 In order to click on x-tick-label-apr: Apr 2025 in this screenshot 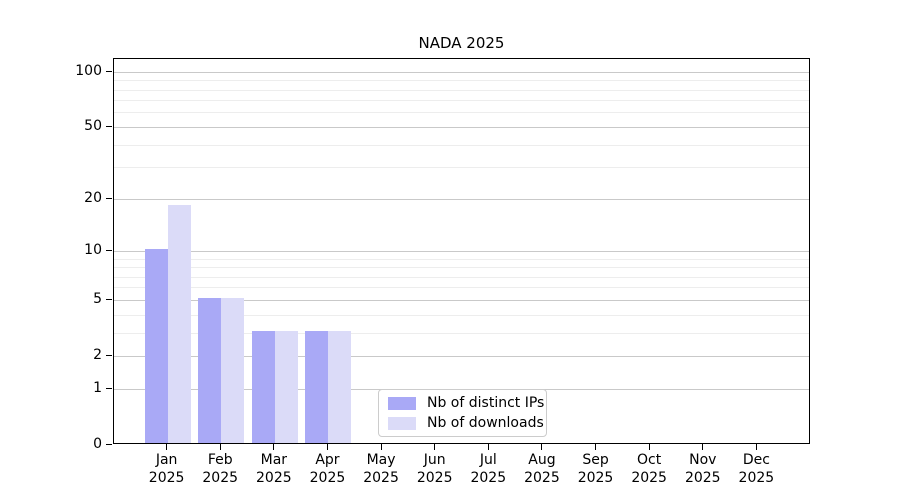, I will do `click(327, 469)`.